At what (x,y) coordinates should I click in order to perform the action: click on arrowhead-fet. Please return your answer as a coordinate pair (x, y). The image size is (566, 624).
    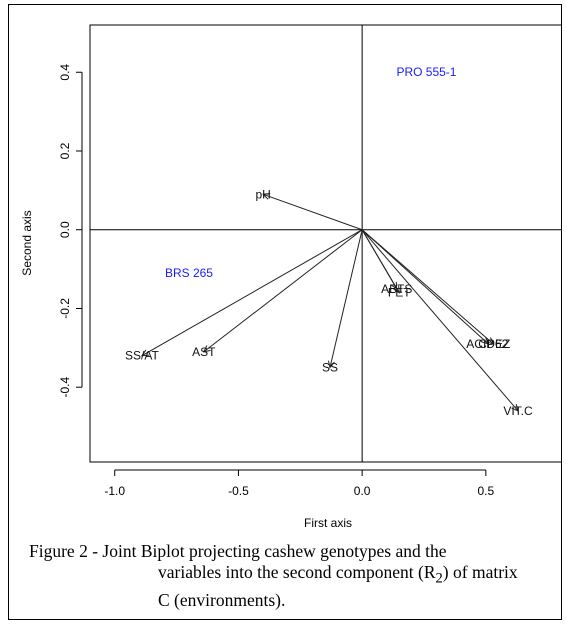
    Looking at the image, I should click on (396, 289).